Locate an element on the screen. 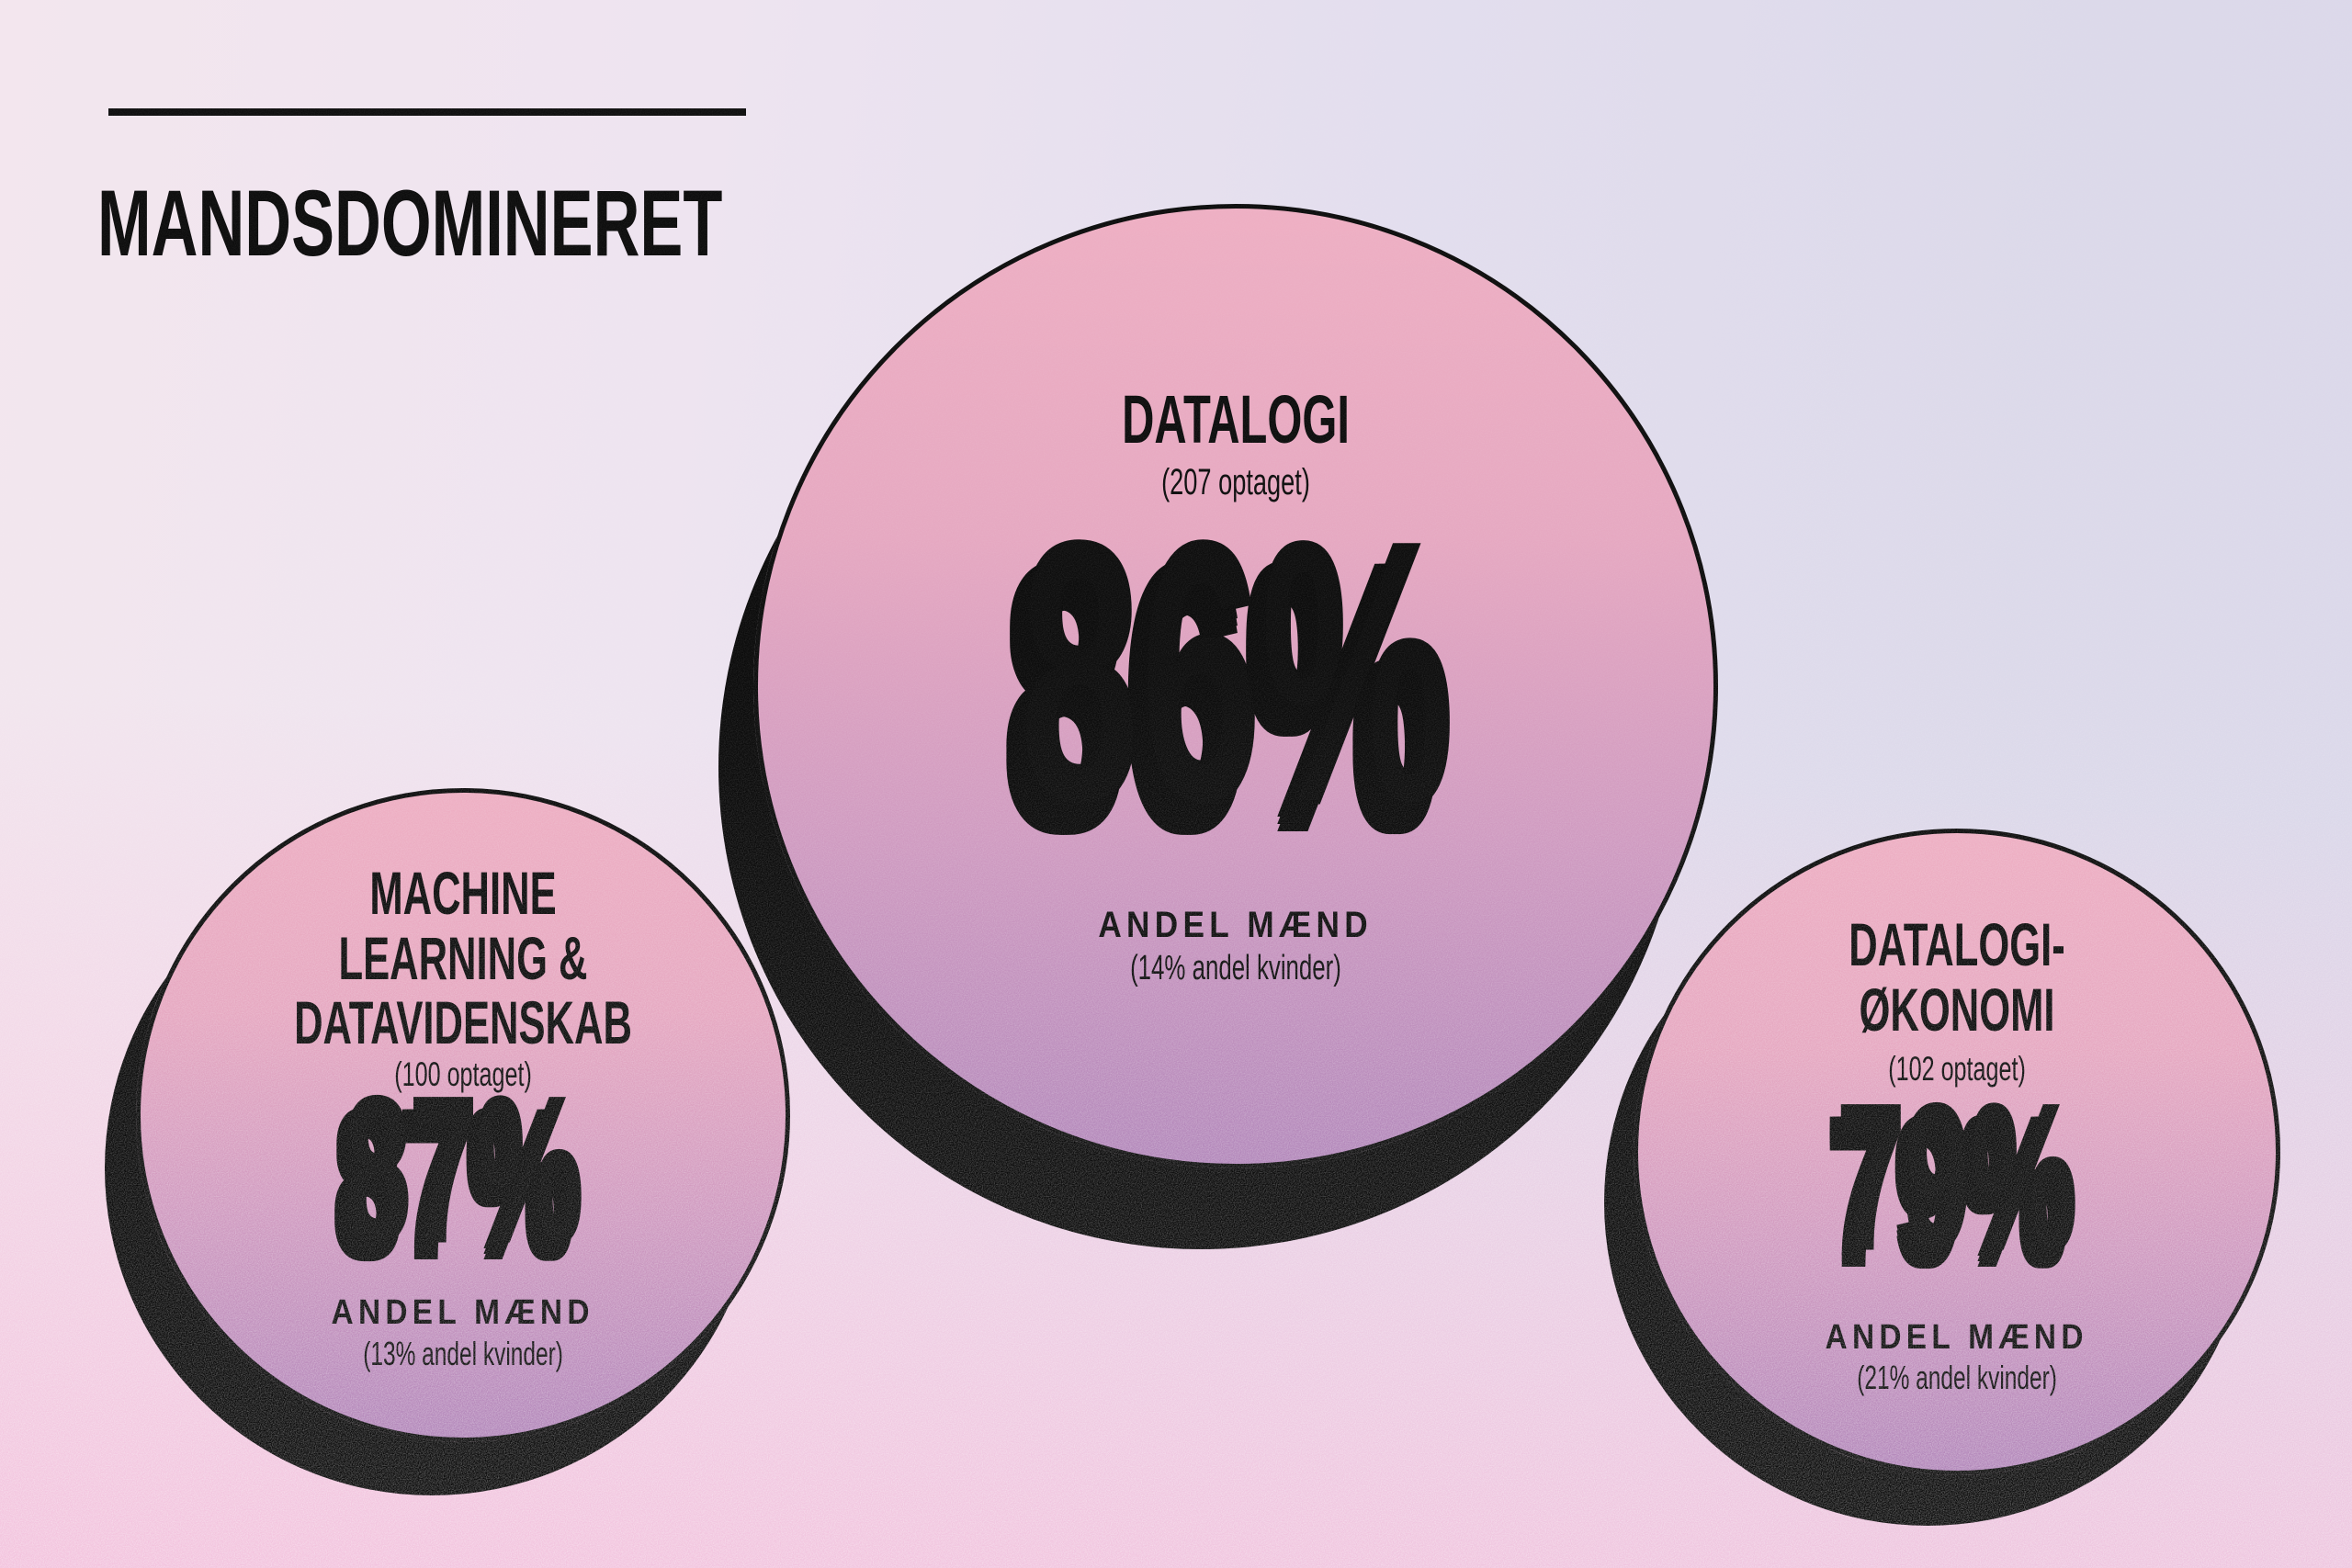 Image resolution: width=2352 pixels, height=1568 pixels. bubble-sublabel: (14% andel kvinder) is located at coordinates (1235, 968).